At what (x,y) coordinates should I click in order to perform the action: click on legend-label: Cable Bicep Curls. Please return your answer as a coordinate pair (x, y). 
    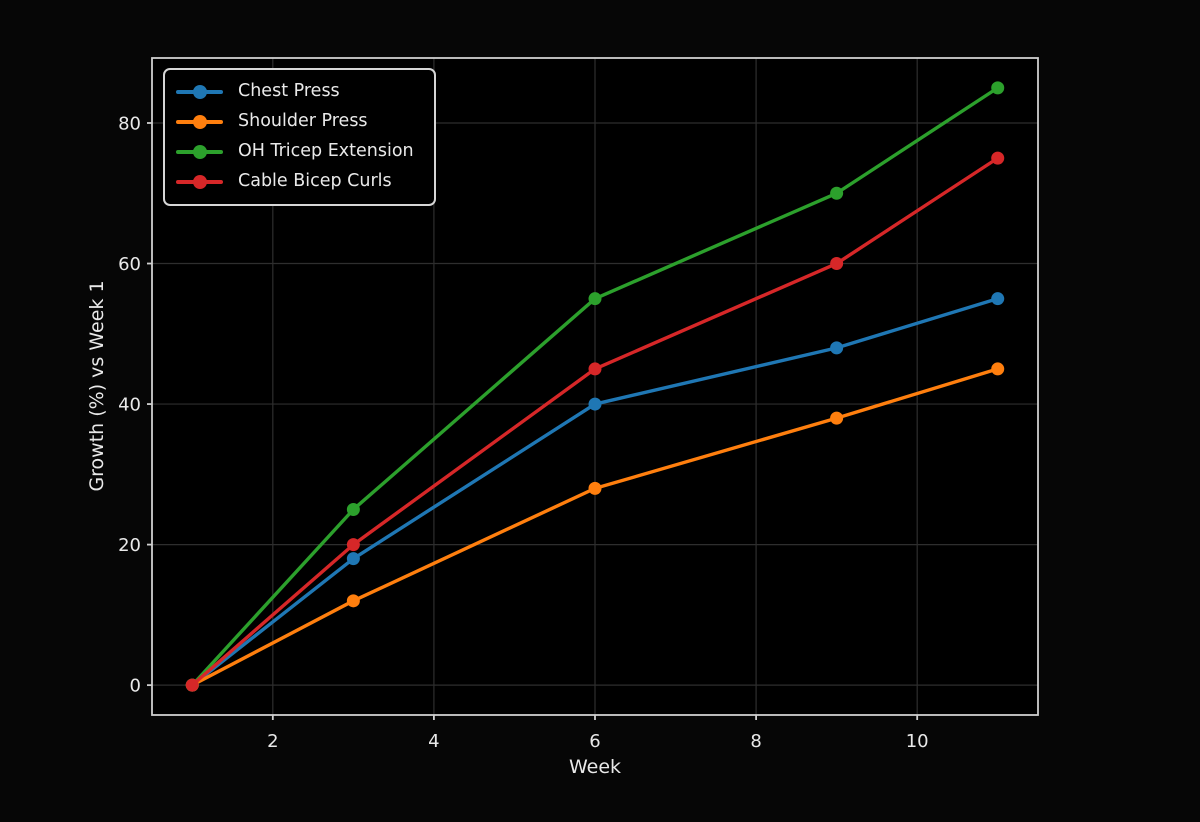
    Looking at the image, I should click on (315, 181).